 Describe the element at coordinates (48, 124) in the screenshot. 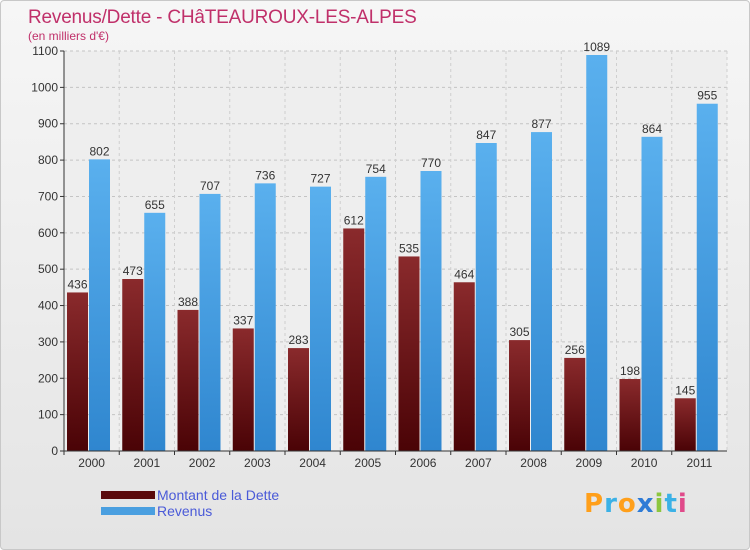

I see `y-tick-label: 900` at that location.